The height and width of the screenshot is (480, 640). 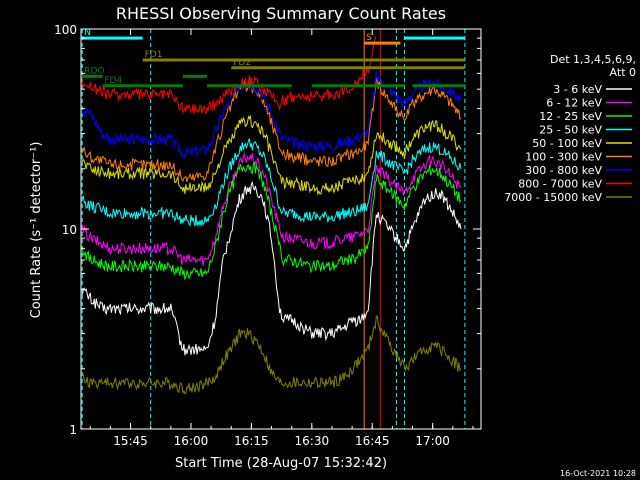 I want to click on flag-label: RDO, so click(x=94, y=71).